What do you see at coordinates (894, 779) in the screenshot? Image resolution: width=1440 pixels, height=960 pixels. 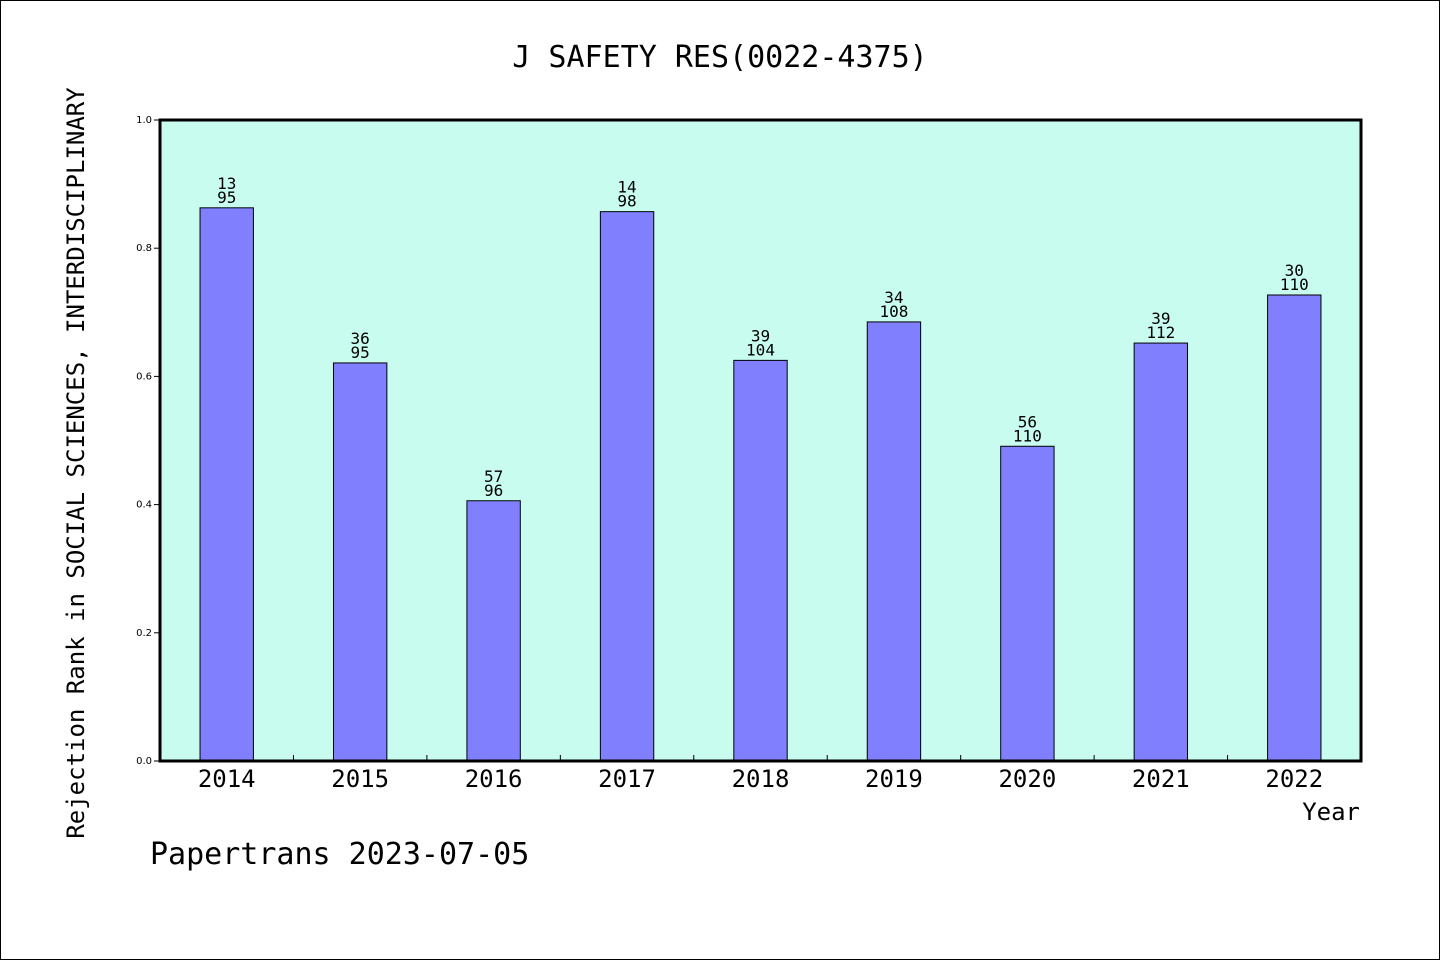 I see `x-tick-label: 2019` at bounding box center [894, 779].